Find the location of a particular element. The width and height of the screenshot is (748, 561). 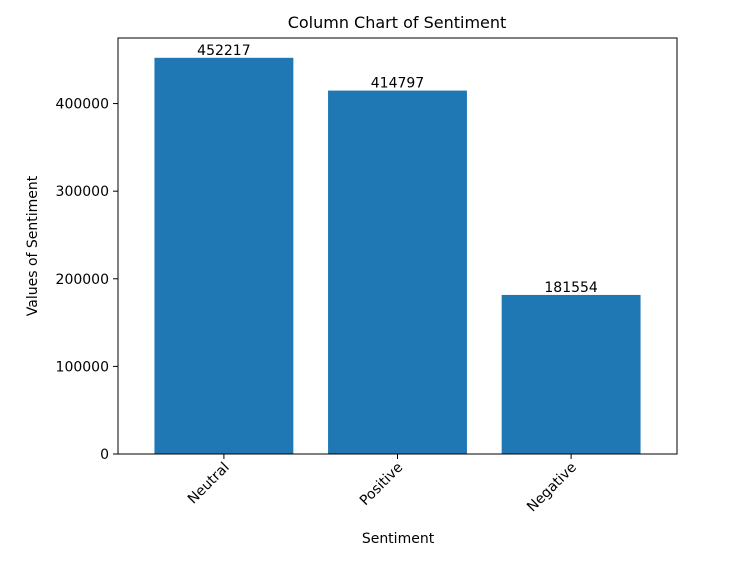

x-tick-label-negative: Negative is located at coordinates (552, 488).